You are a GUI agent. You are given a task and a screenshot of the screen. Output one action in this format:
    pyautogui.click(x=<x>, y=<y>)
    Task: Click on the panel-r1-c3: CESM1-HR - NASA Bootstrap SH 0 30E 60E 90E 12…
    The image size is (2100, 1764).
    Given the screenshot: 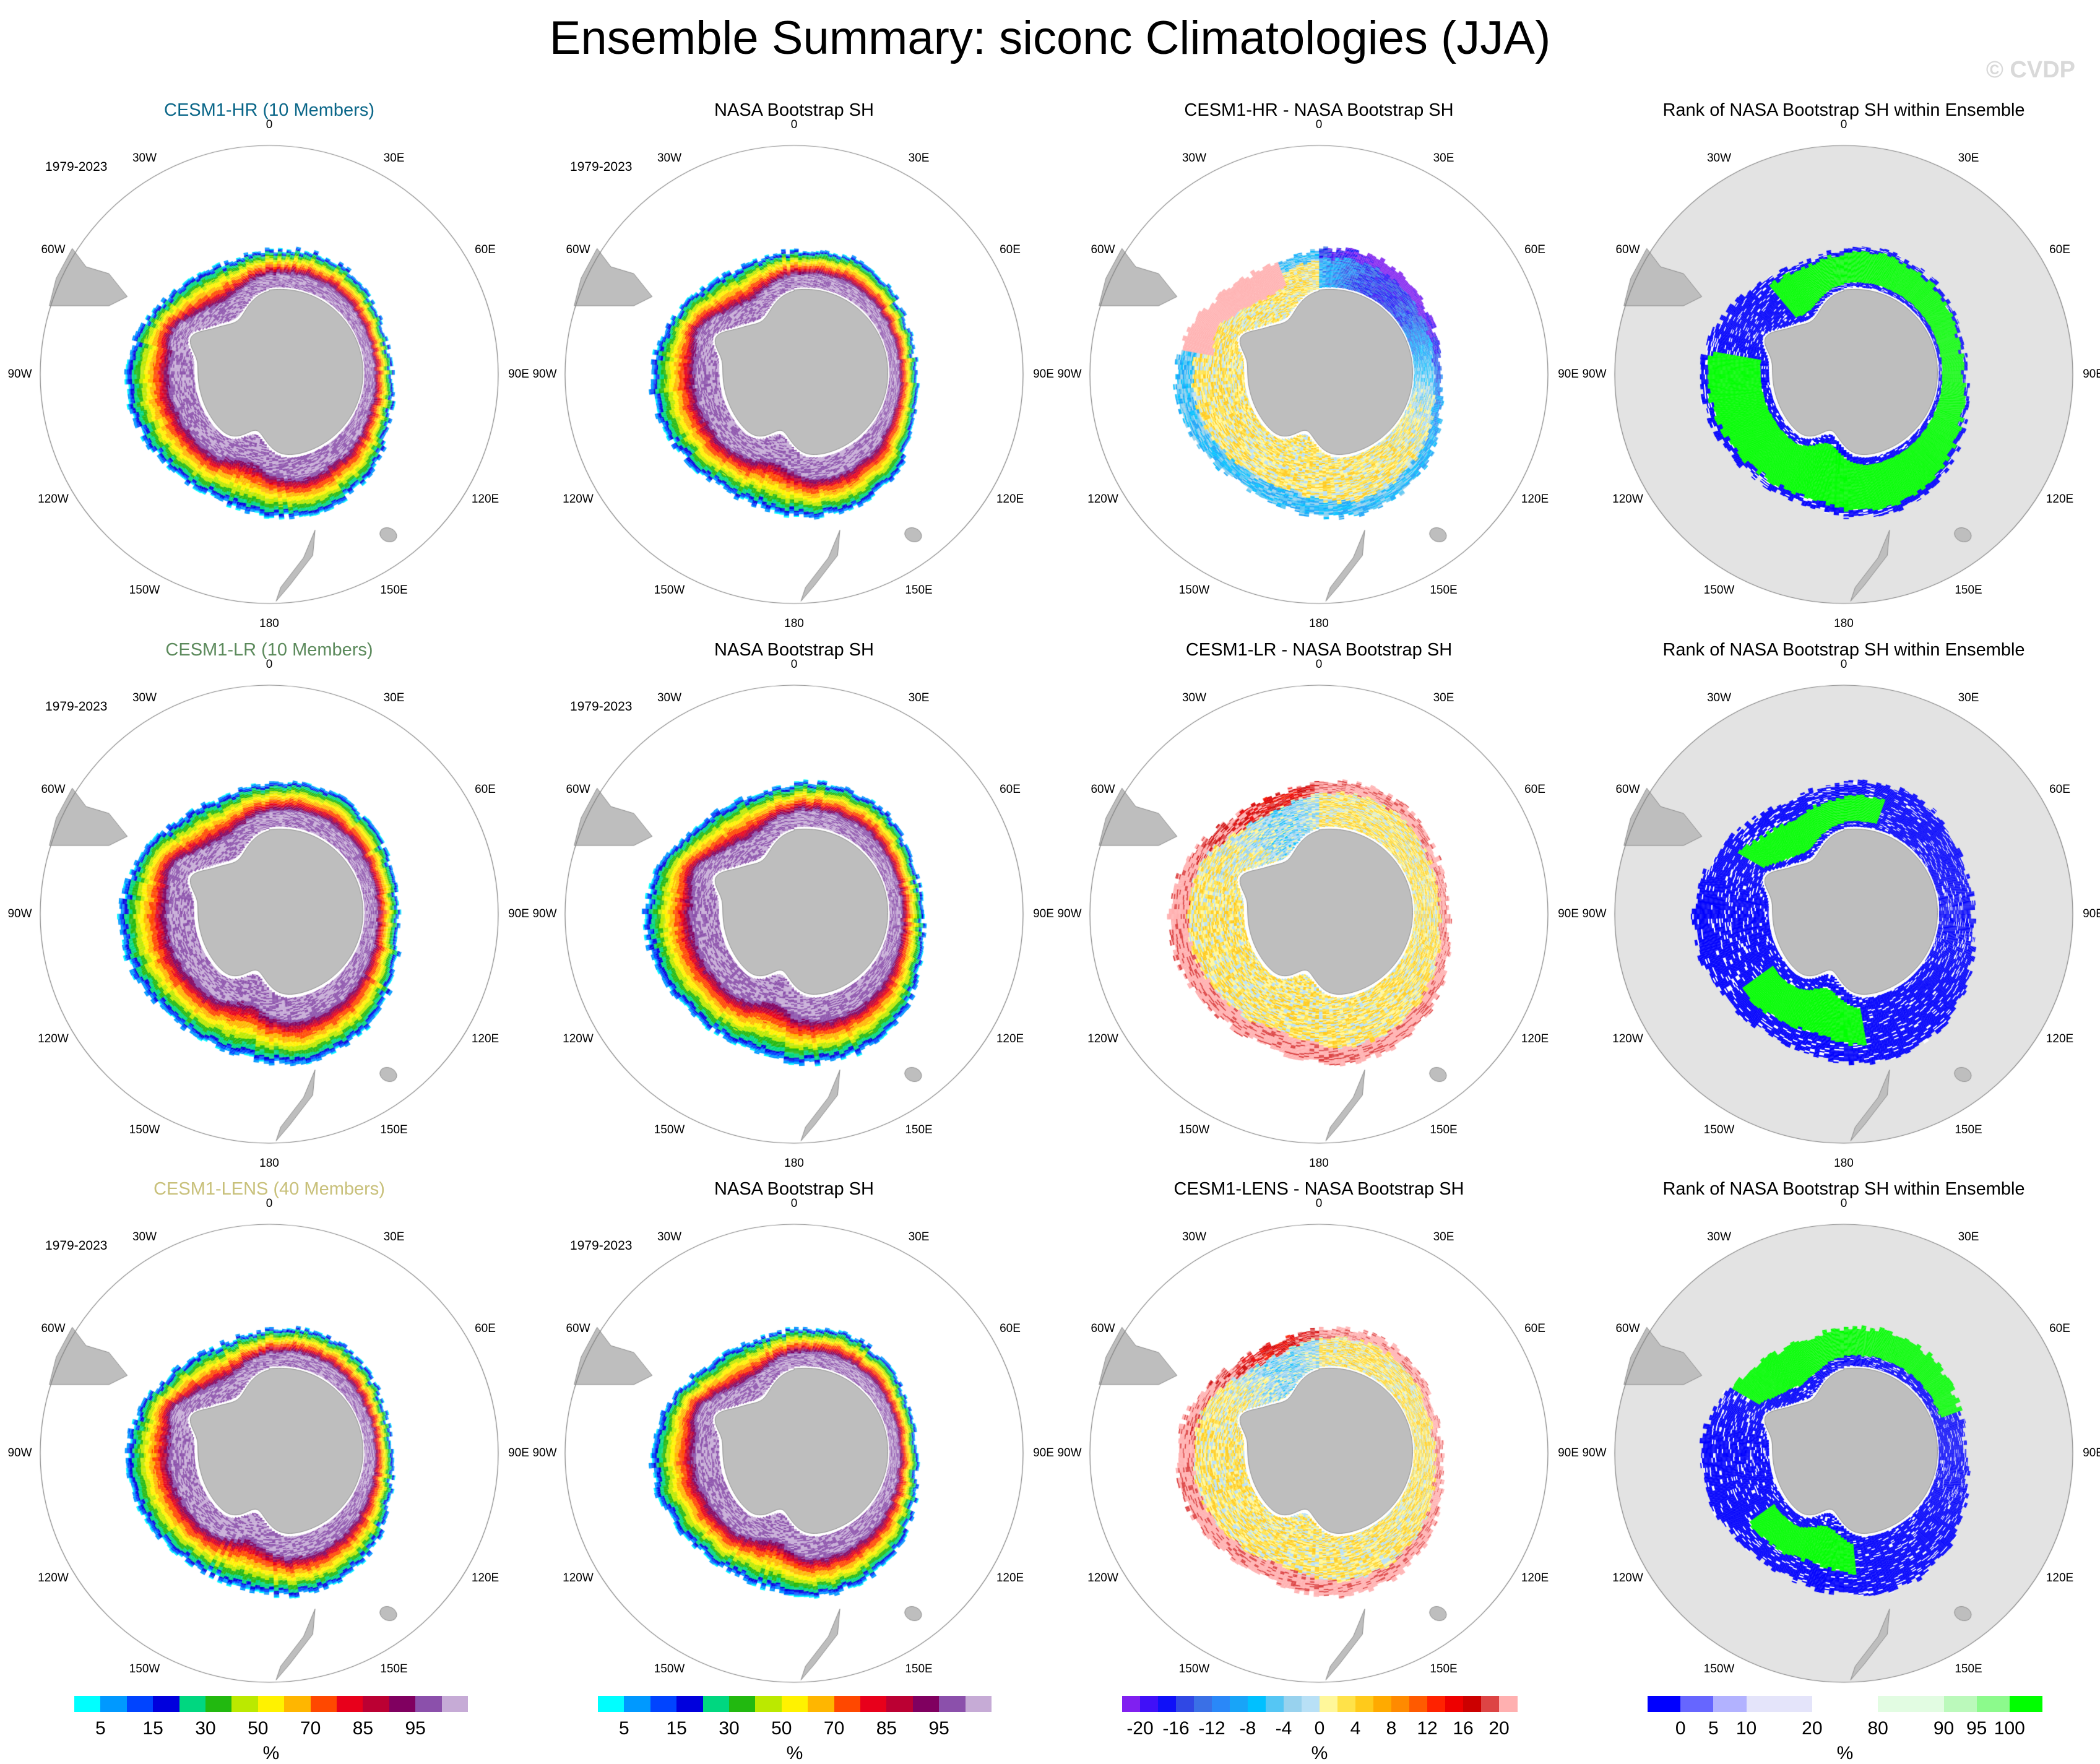 What is the action you would take?
    pyautogui.click(x=1318, y=362)
    